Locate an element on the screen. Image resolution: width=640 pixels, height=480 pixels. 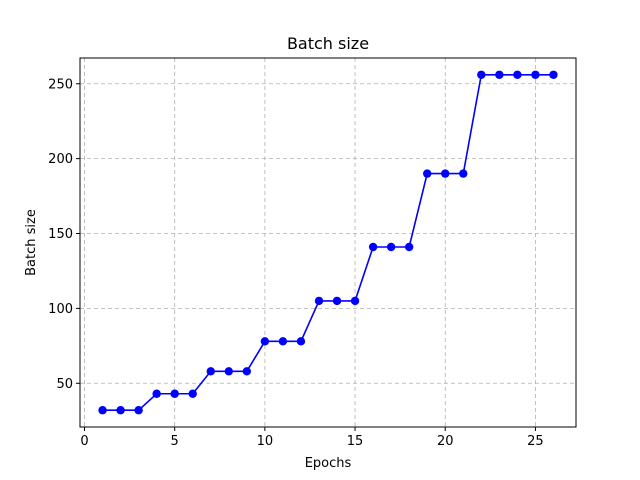
y-tick-label: 250 is located at coordinates (60, 84).